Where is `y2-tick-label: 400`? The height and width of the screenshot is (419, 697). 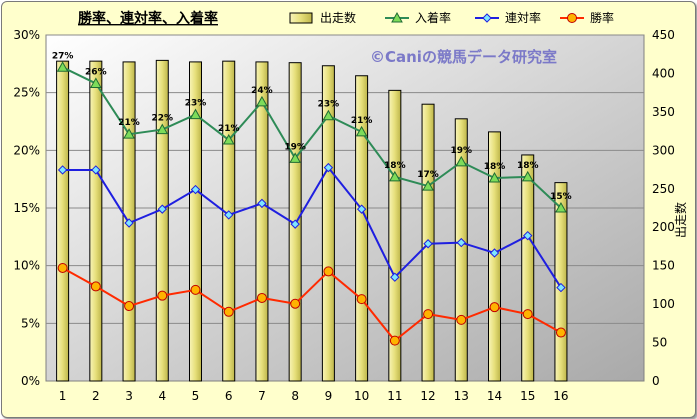 y2-tick-label: 400 is located at coordinates (663, 73).